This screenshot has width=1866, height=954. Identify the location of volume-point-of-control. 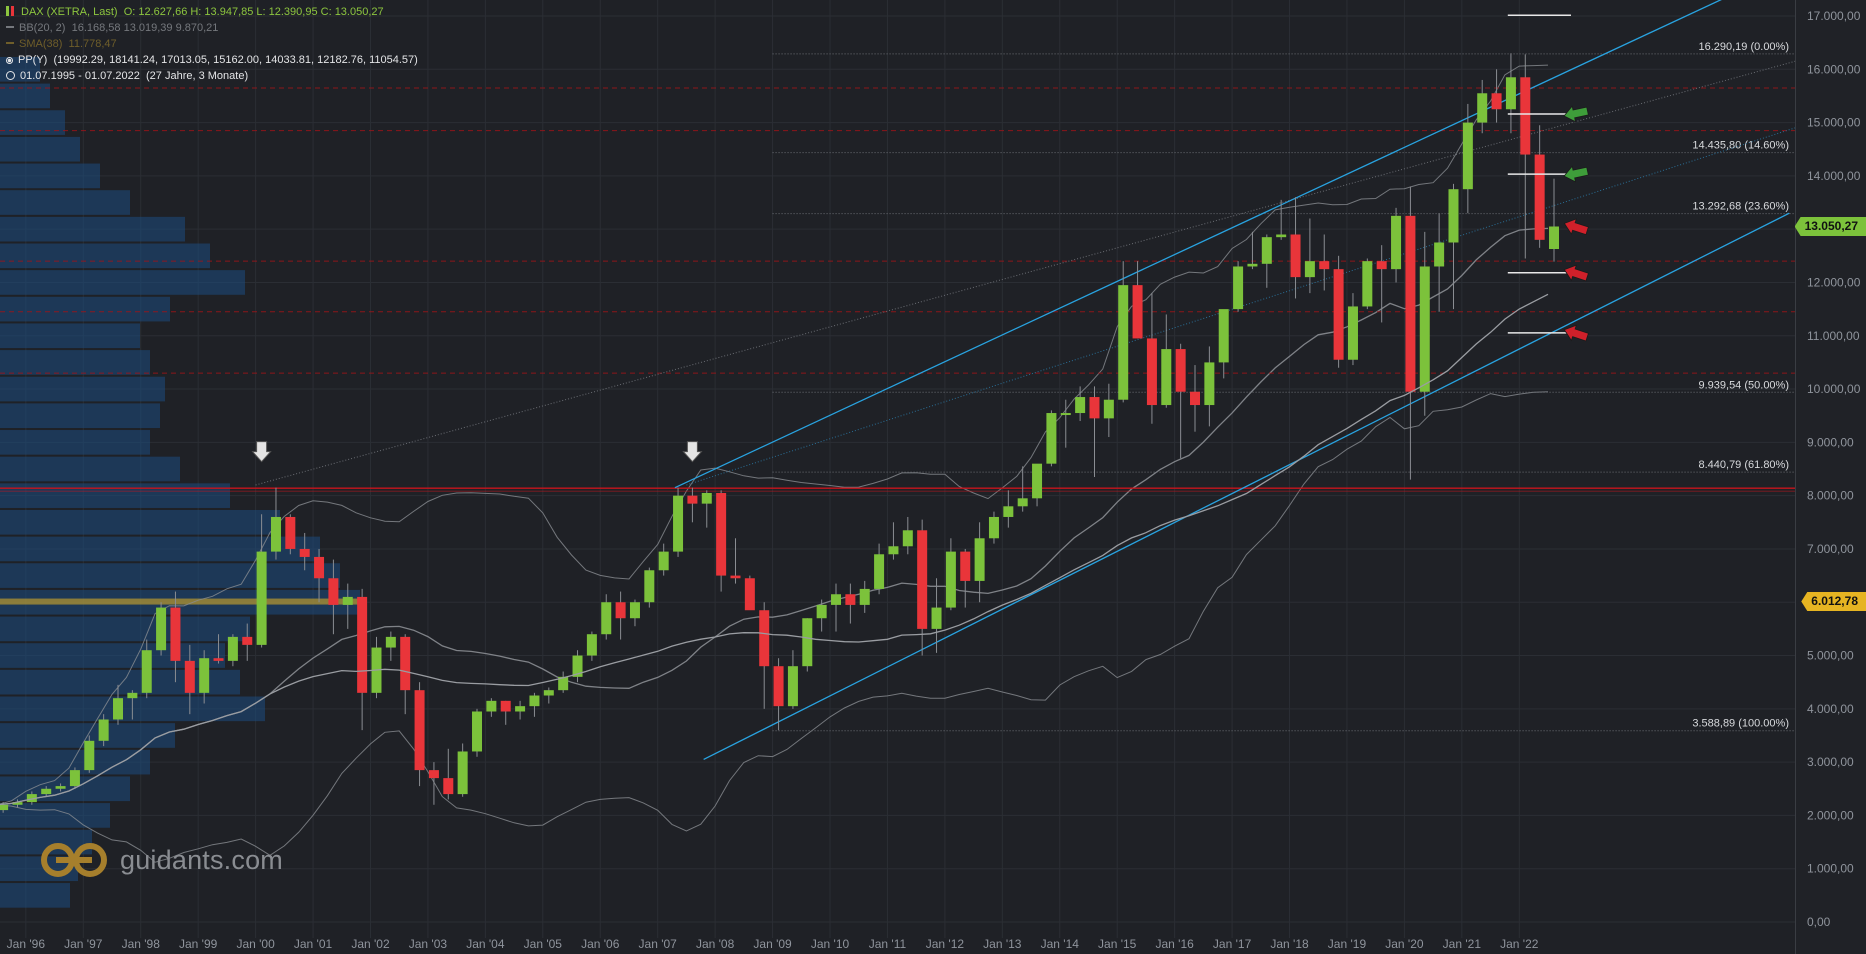
(180, 601).